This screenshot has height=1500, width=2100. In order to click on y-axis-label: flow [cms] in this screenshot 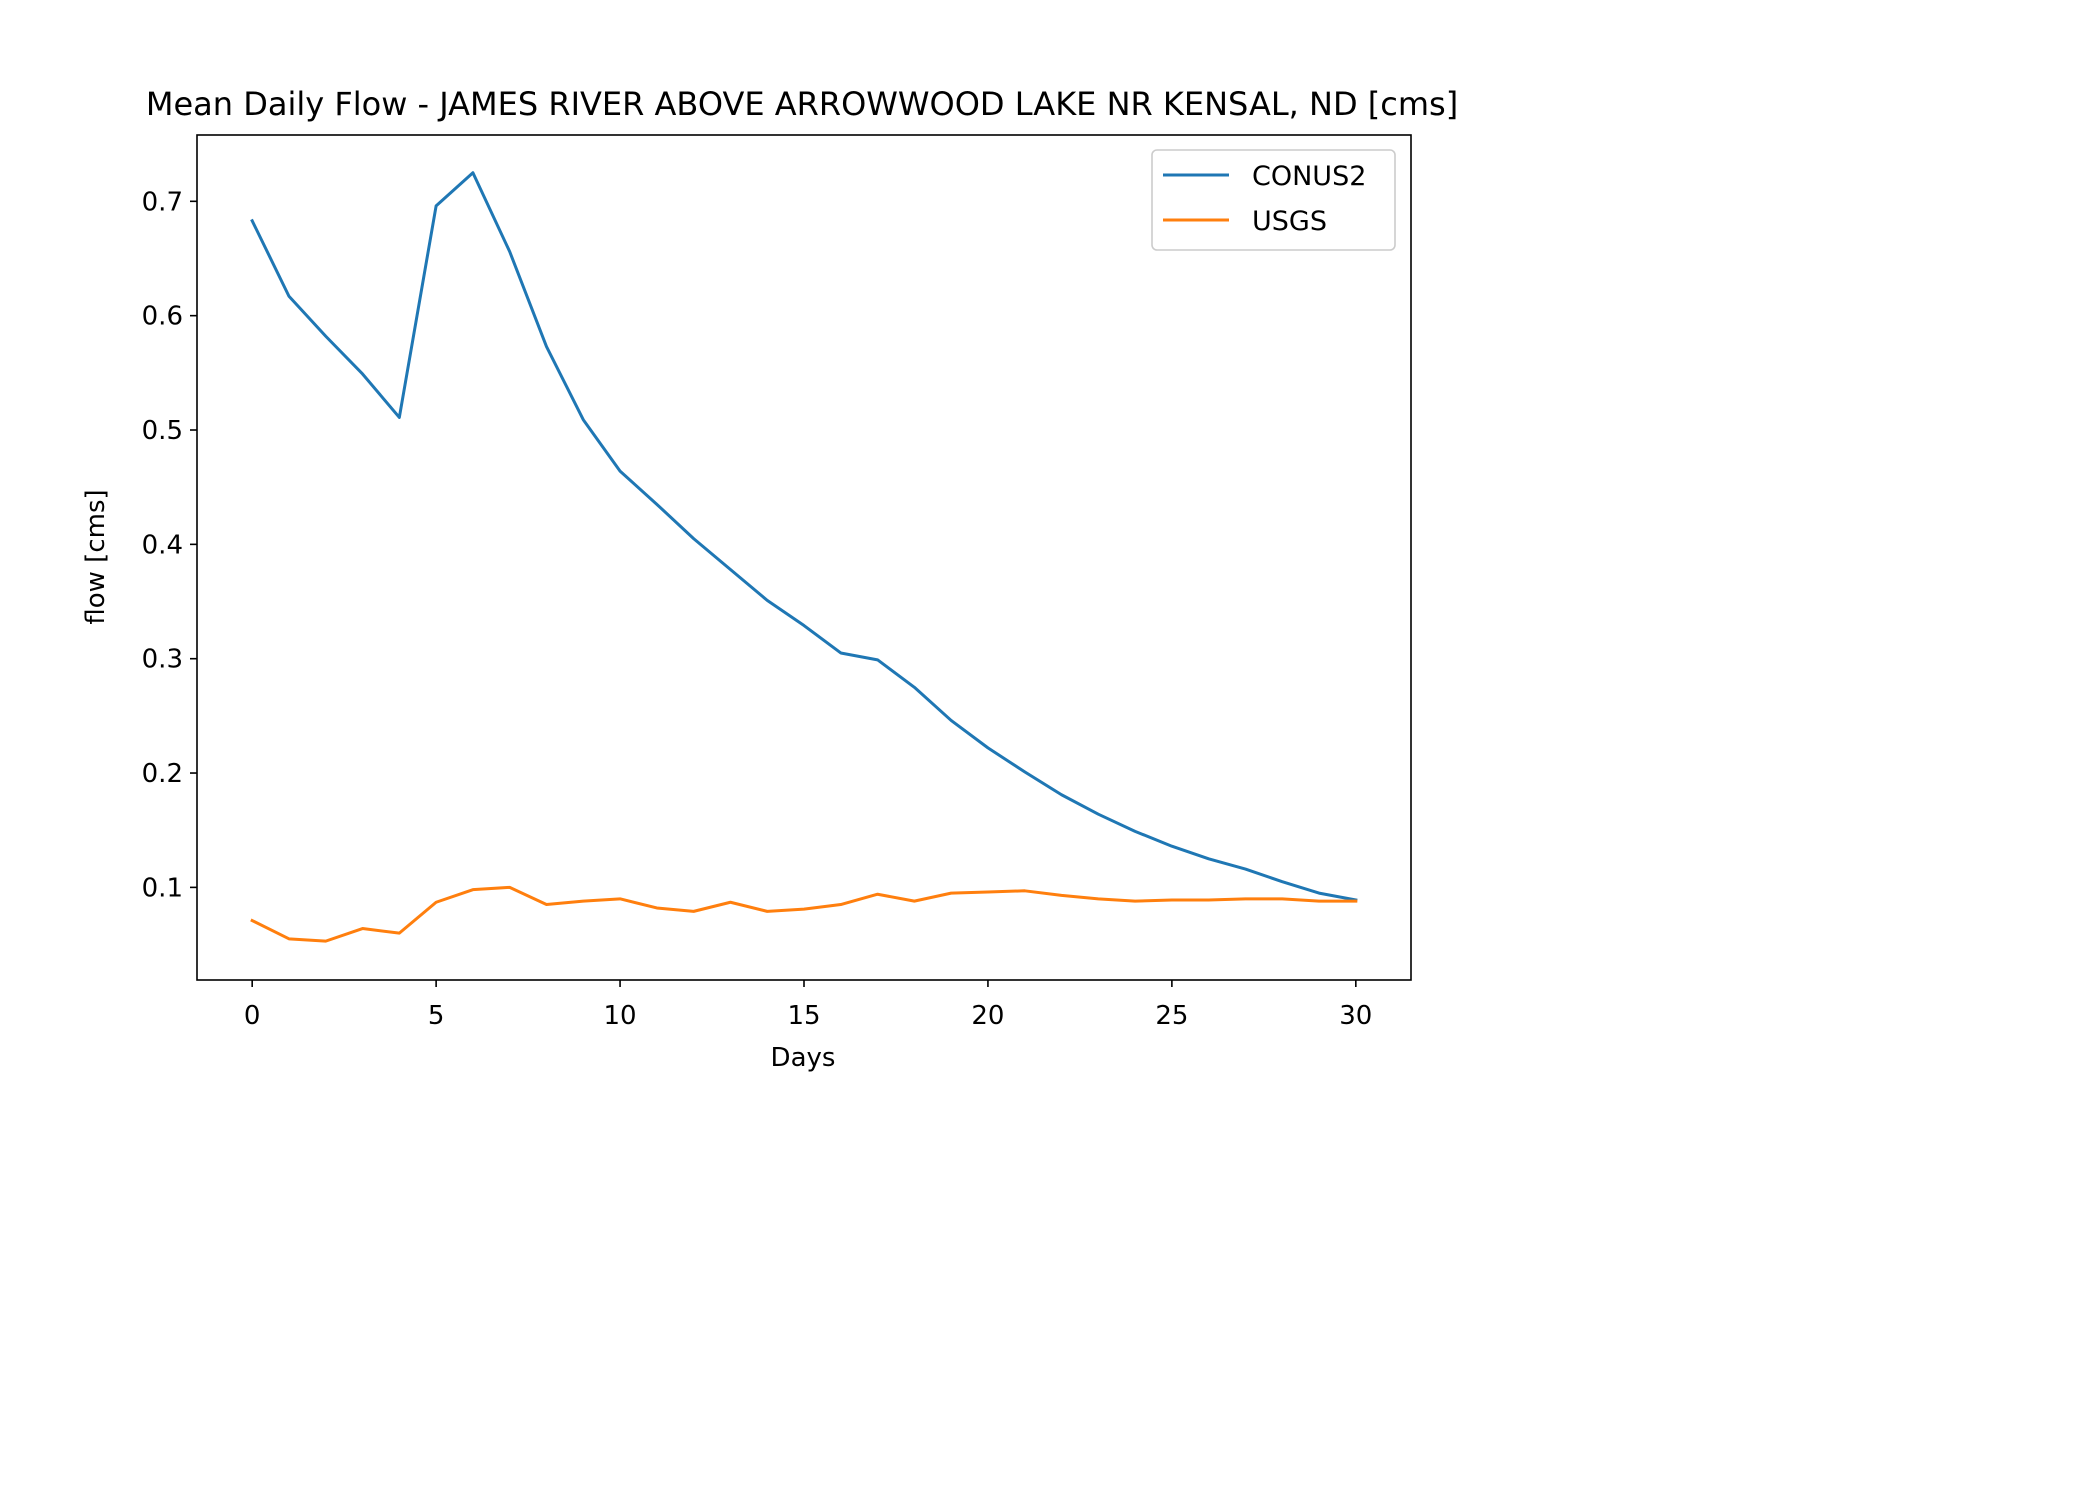, I will do `click(96, 556)`.